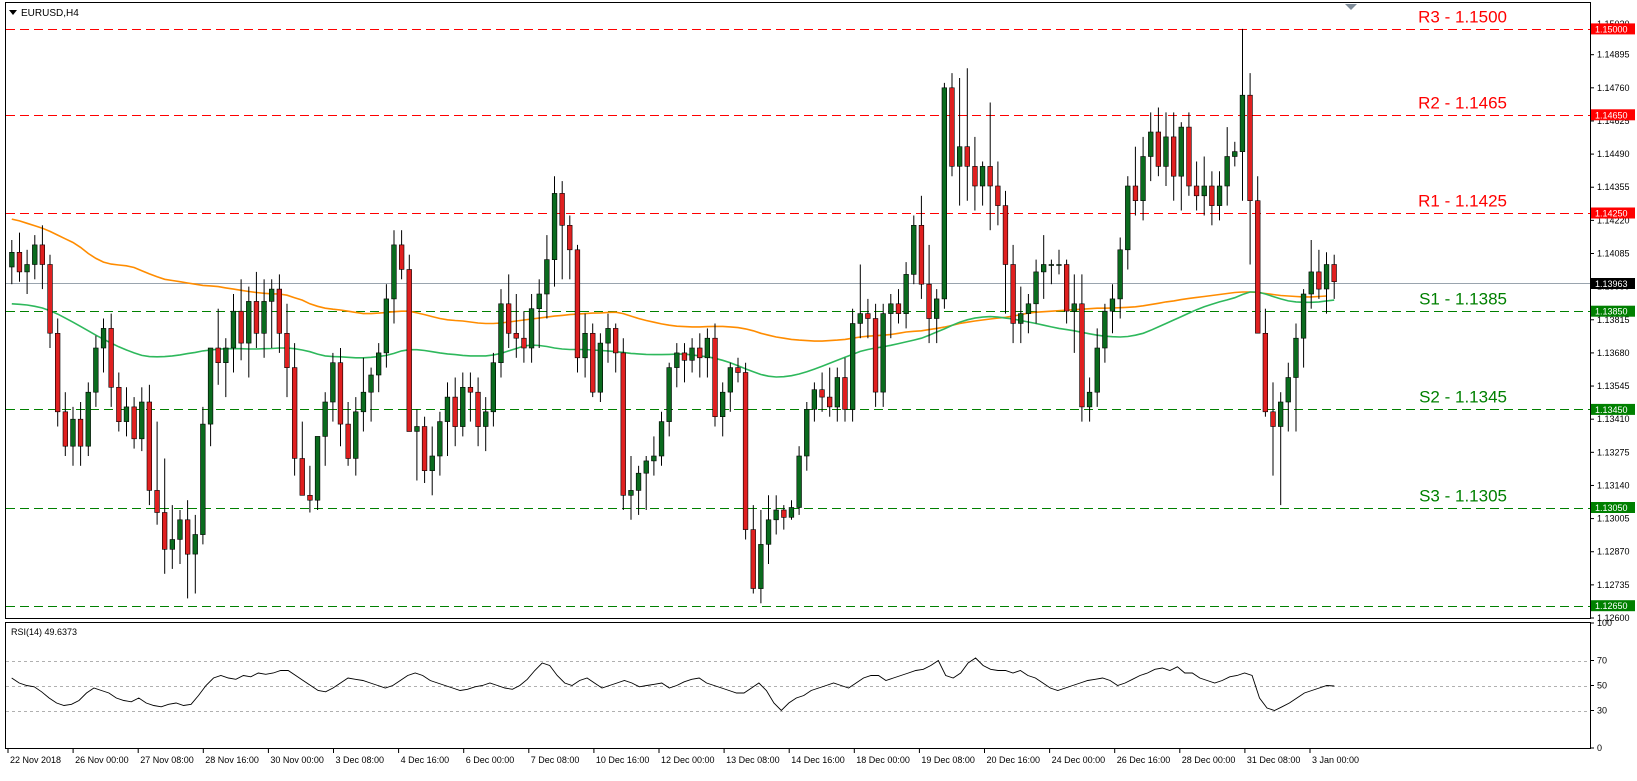 Image resolution: width=1637 pixels, height=781 pixels. I want to click on shift-marker-icon, so click(1351, 7).